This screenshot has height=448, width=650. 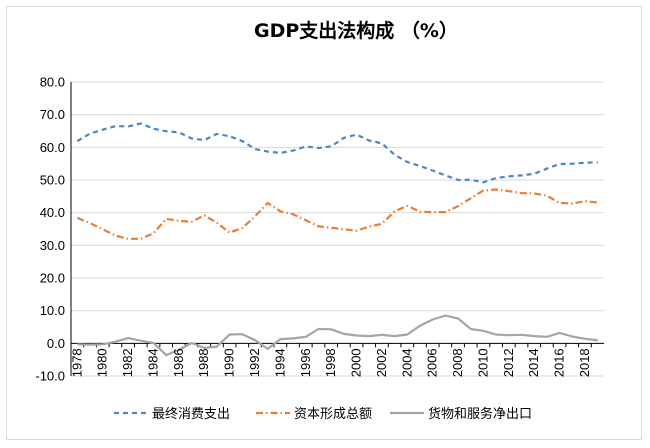 I want to click on x-tick-label: 1992, so click(x=254, y=362).